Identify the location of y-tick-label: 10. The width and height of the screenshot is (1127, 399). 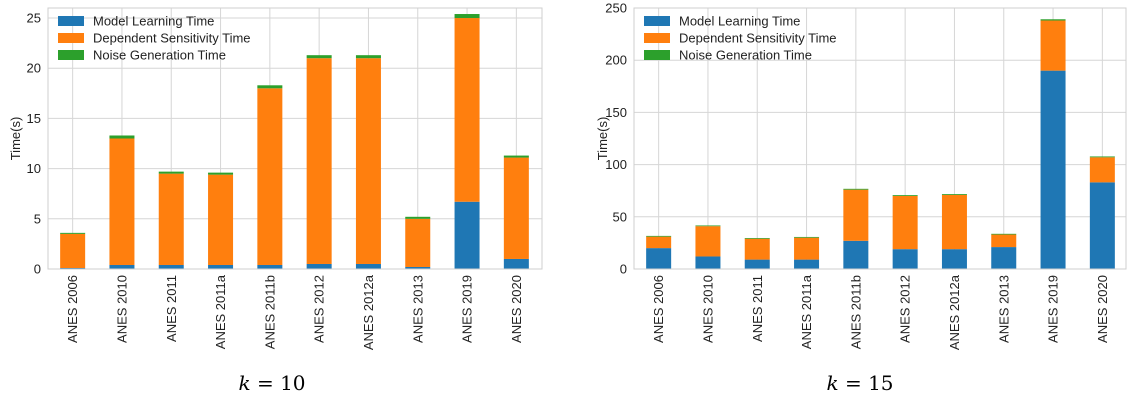
(34, 168).